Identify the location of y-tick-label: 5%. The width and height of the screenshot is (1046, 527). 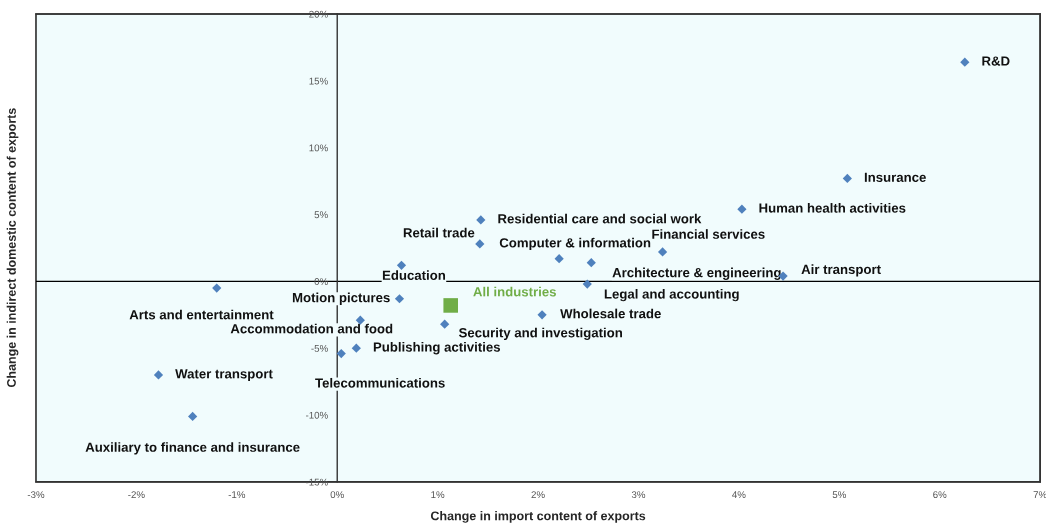
(321, 215).